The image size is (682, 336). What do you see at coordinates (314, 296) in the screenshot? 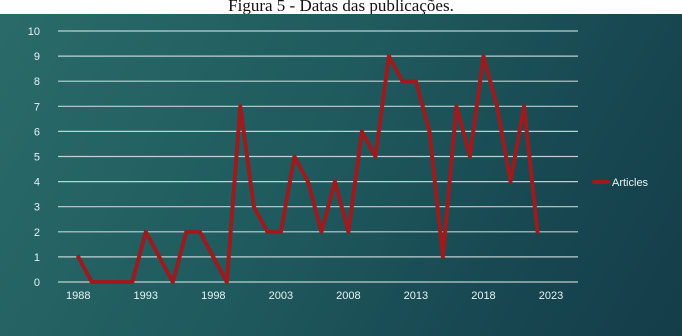
I see `x-axis-ticks: 1988 1993 1998 2003 2008 2013 2018 2023` at bounding box center [314, 296].